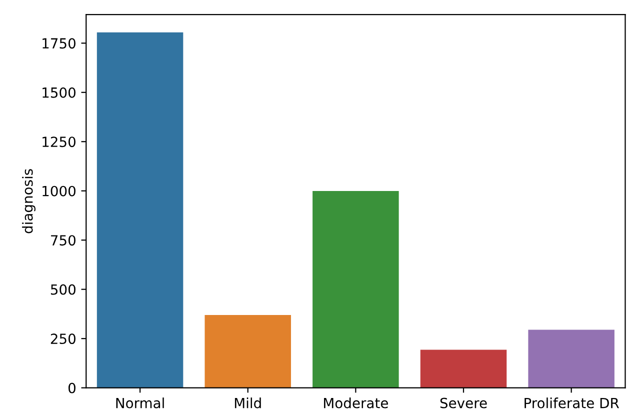 This screenshot has width=638, height=417. I want to click on y-tick-label: 1000, so click(59, 191).